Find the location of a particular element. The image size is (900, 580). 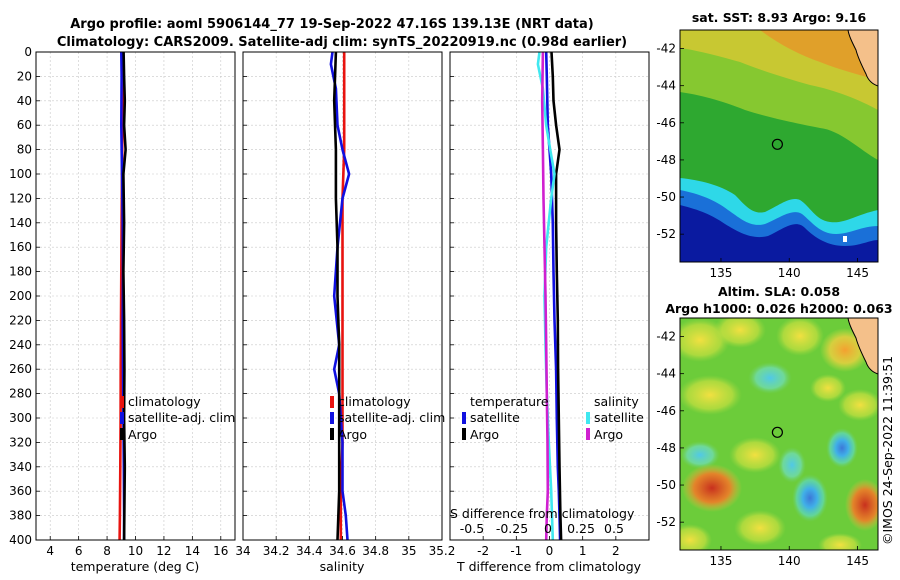

y-tick-label: 180 is located at coordinates (20, 272).